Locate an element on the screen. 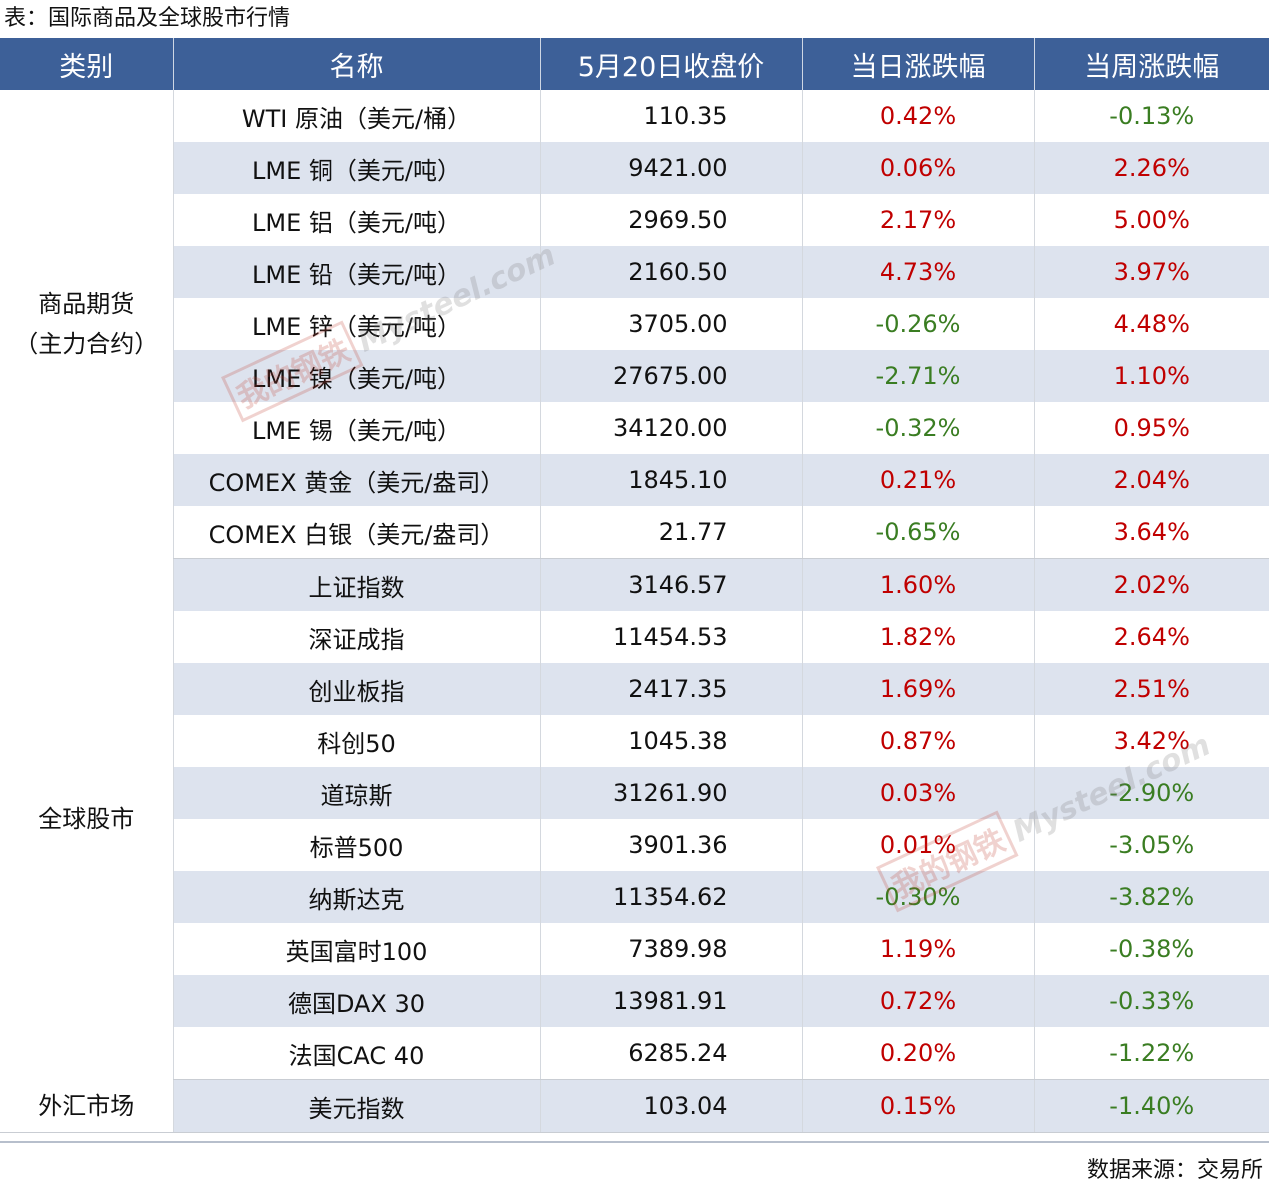 The height and width of the screenshot is (1189, 1269). close-price: 34120.00 is located at coordinates (670, 428).